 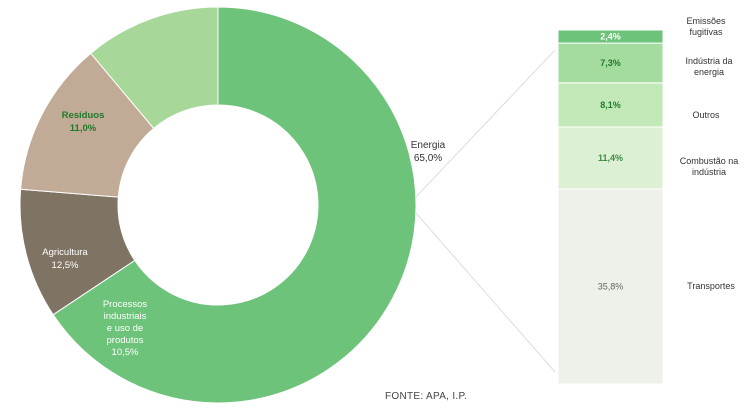 What do you see at coordinates (706, 21) in the screenshot?
I see `emissoes-label-1: Emissões` at bounding box center [706, 21].